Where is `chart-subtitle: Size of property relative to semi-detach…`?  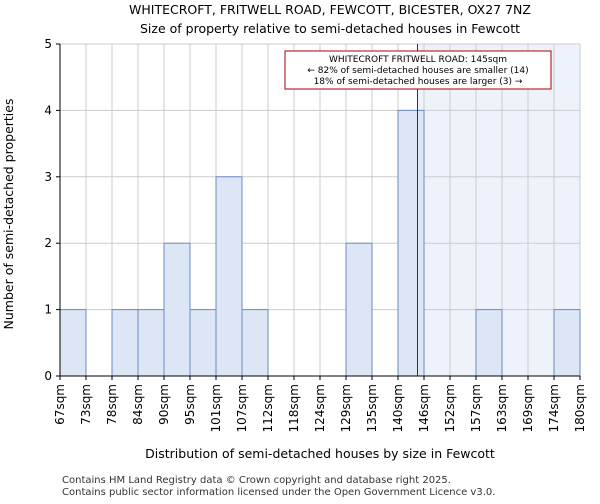
chart-subtitle: Size of property relative to semi-detach… is located at coordinates (330, 28).